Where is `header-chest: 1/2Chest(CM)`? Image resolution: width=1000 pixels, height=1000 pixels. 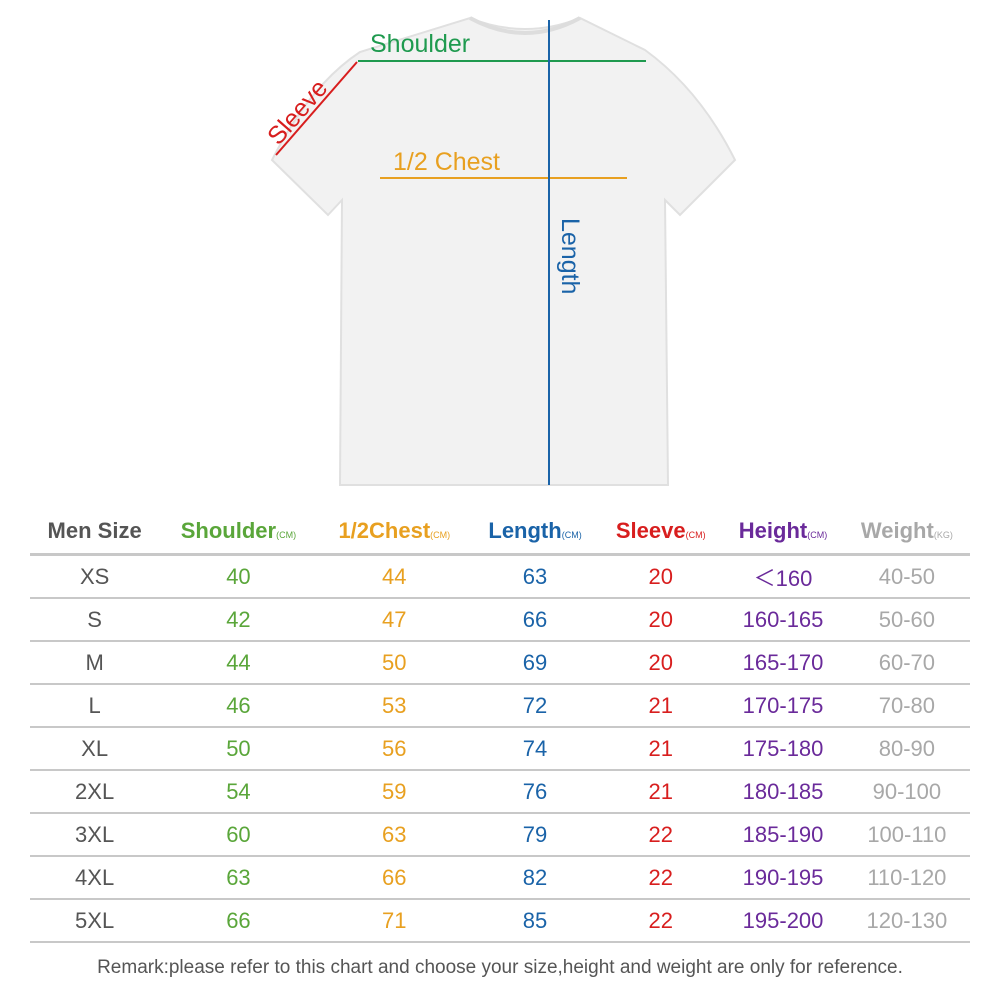
header-chest: 1/2Chest(CM) is located at coordinates (394, 532).